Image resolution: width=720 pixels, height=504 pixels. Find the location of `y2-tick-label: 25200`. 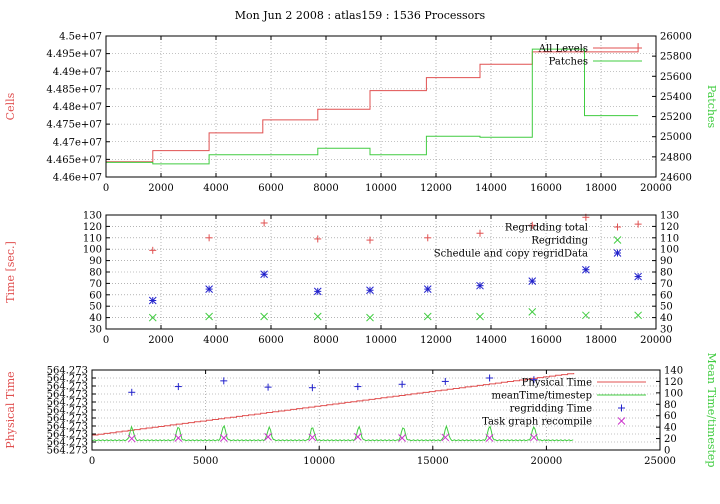

y2-tick-label: 25200 is located at coordinates (676, 117).